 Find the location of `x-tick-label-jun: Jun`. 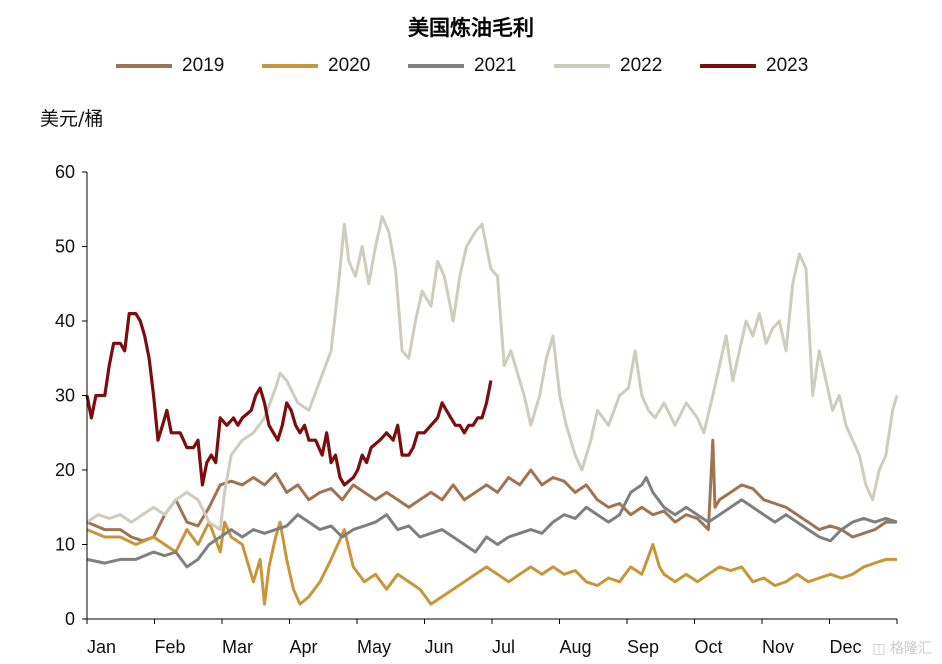

x-tick-label-jun: Jun is located at coordinates (439, 647).